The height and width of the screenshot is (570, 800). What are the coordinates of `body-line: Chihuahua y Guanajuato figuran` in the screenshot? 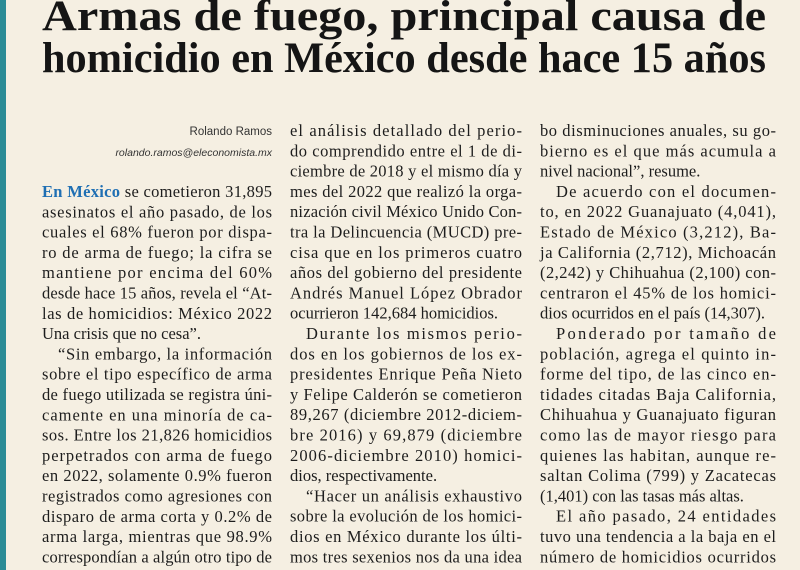 It's located at (658, 414).